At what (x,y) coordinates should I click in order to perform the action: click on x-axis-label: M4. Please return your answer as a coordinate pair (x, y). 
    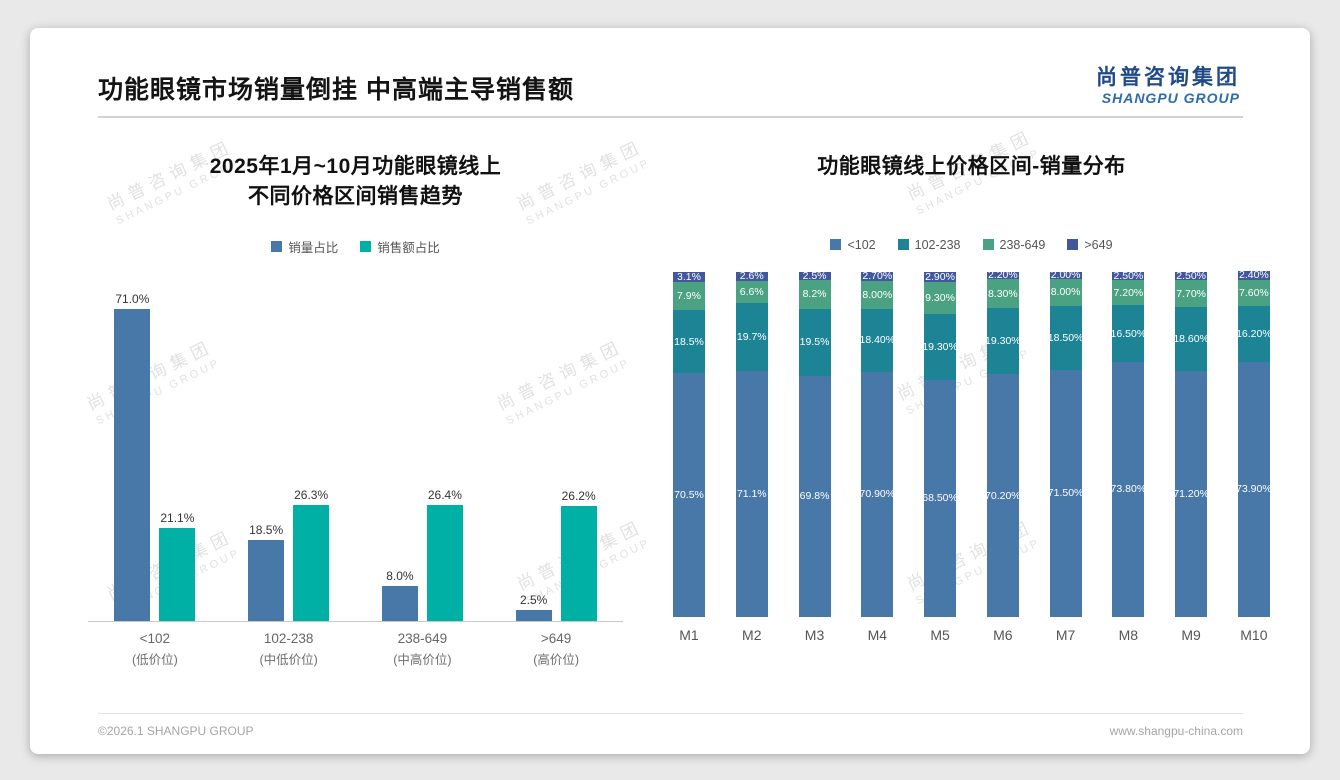
    Looking at the image, I should click on (877, 634).